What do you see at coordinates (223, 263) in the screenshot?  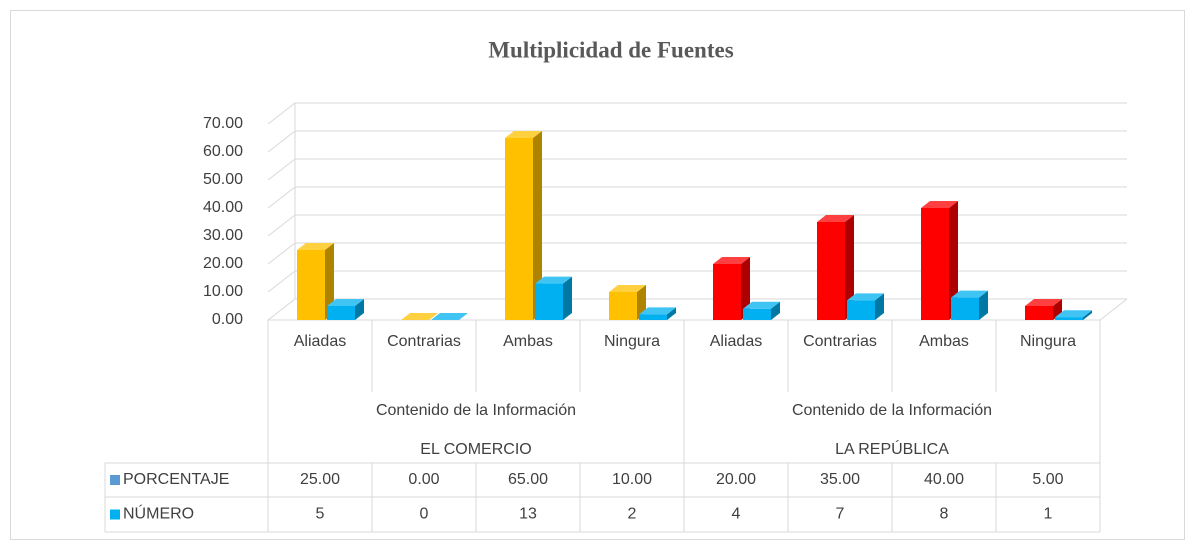 I see `y-tick-label: 20.00` at bounding box center [223, 263].